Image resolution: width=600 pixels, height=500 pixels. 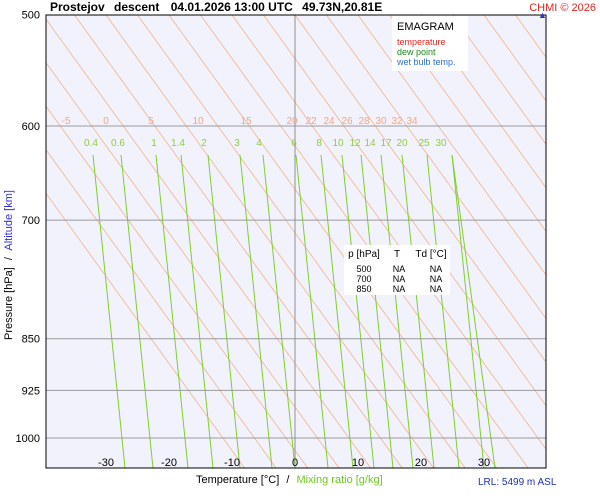 I want to click on y-tick-label: 1000, so click(x=28, y=439).